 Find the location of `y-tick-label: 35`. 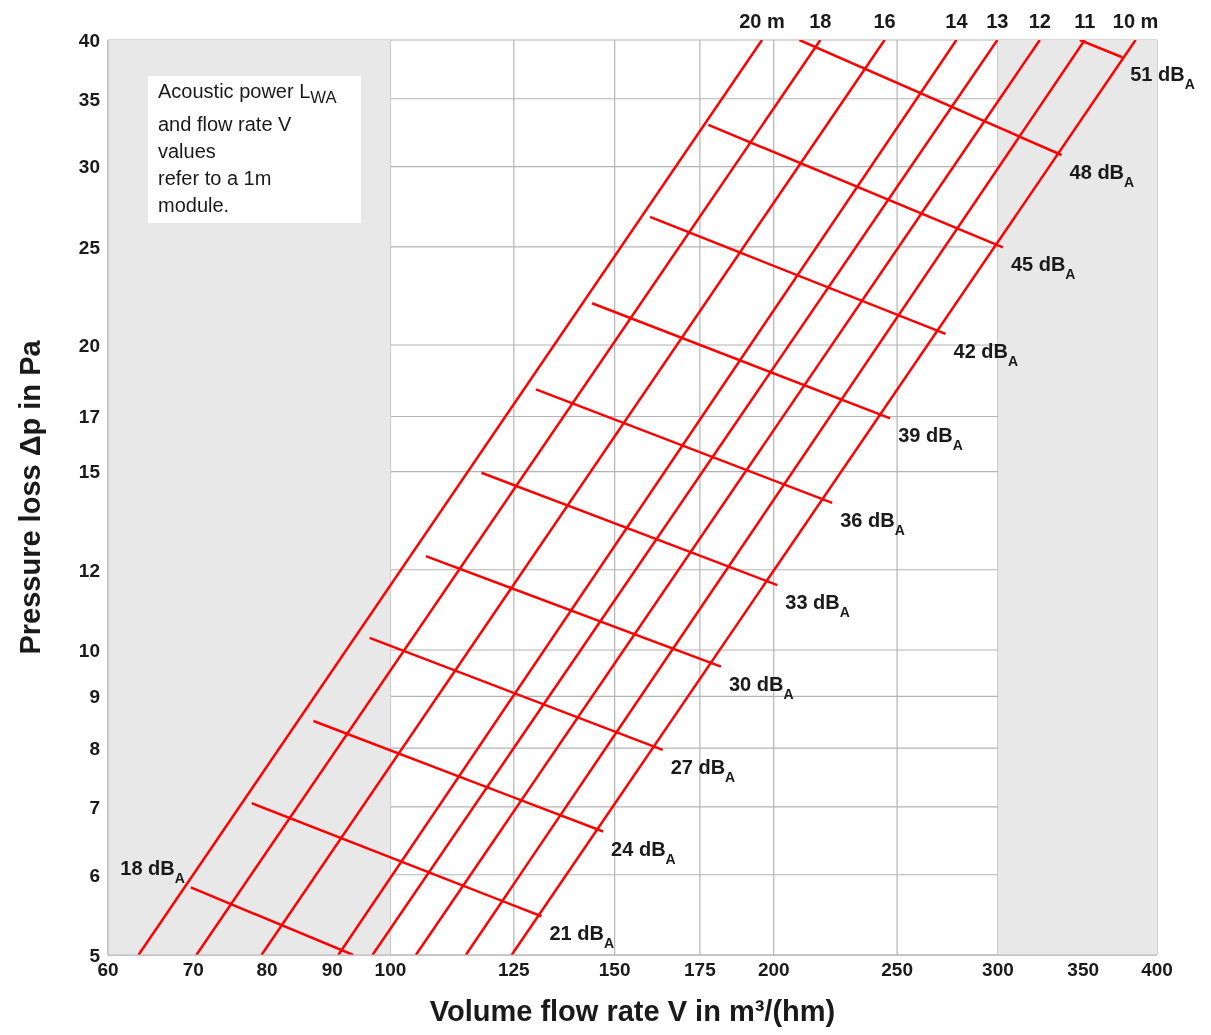

y-tick-label: 35 is located at coordinates (89, 99).